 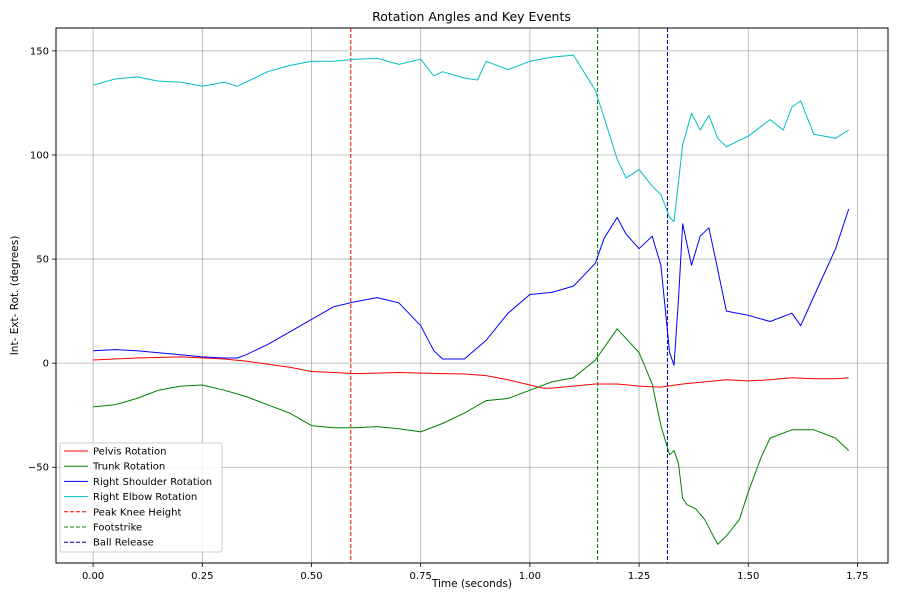 I want to click on series-line, so click(x=471, y=372).